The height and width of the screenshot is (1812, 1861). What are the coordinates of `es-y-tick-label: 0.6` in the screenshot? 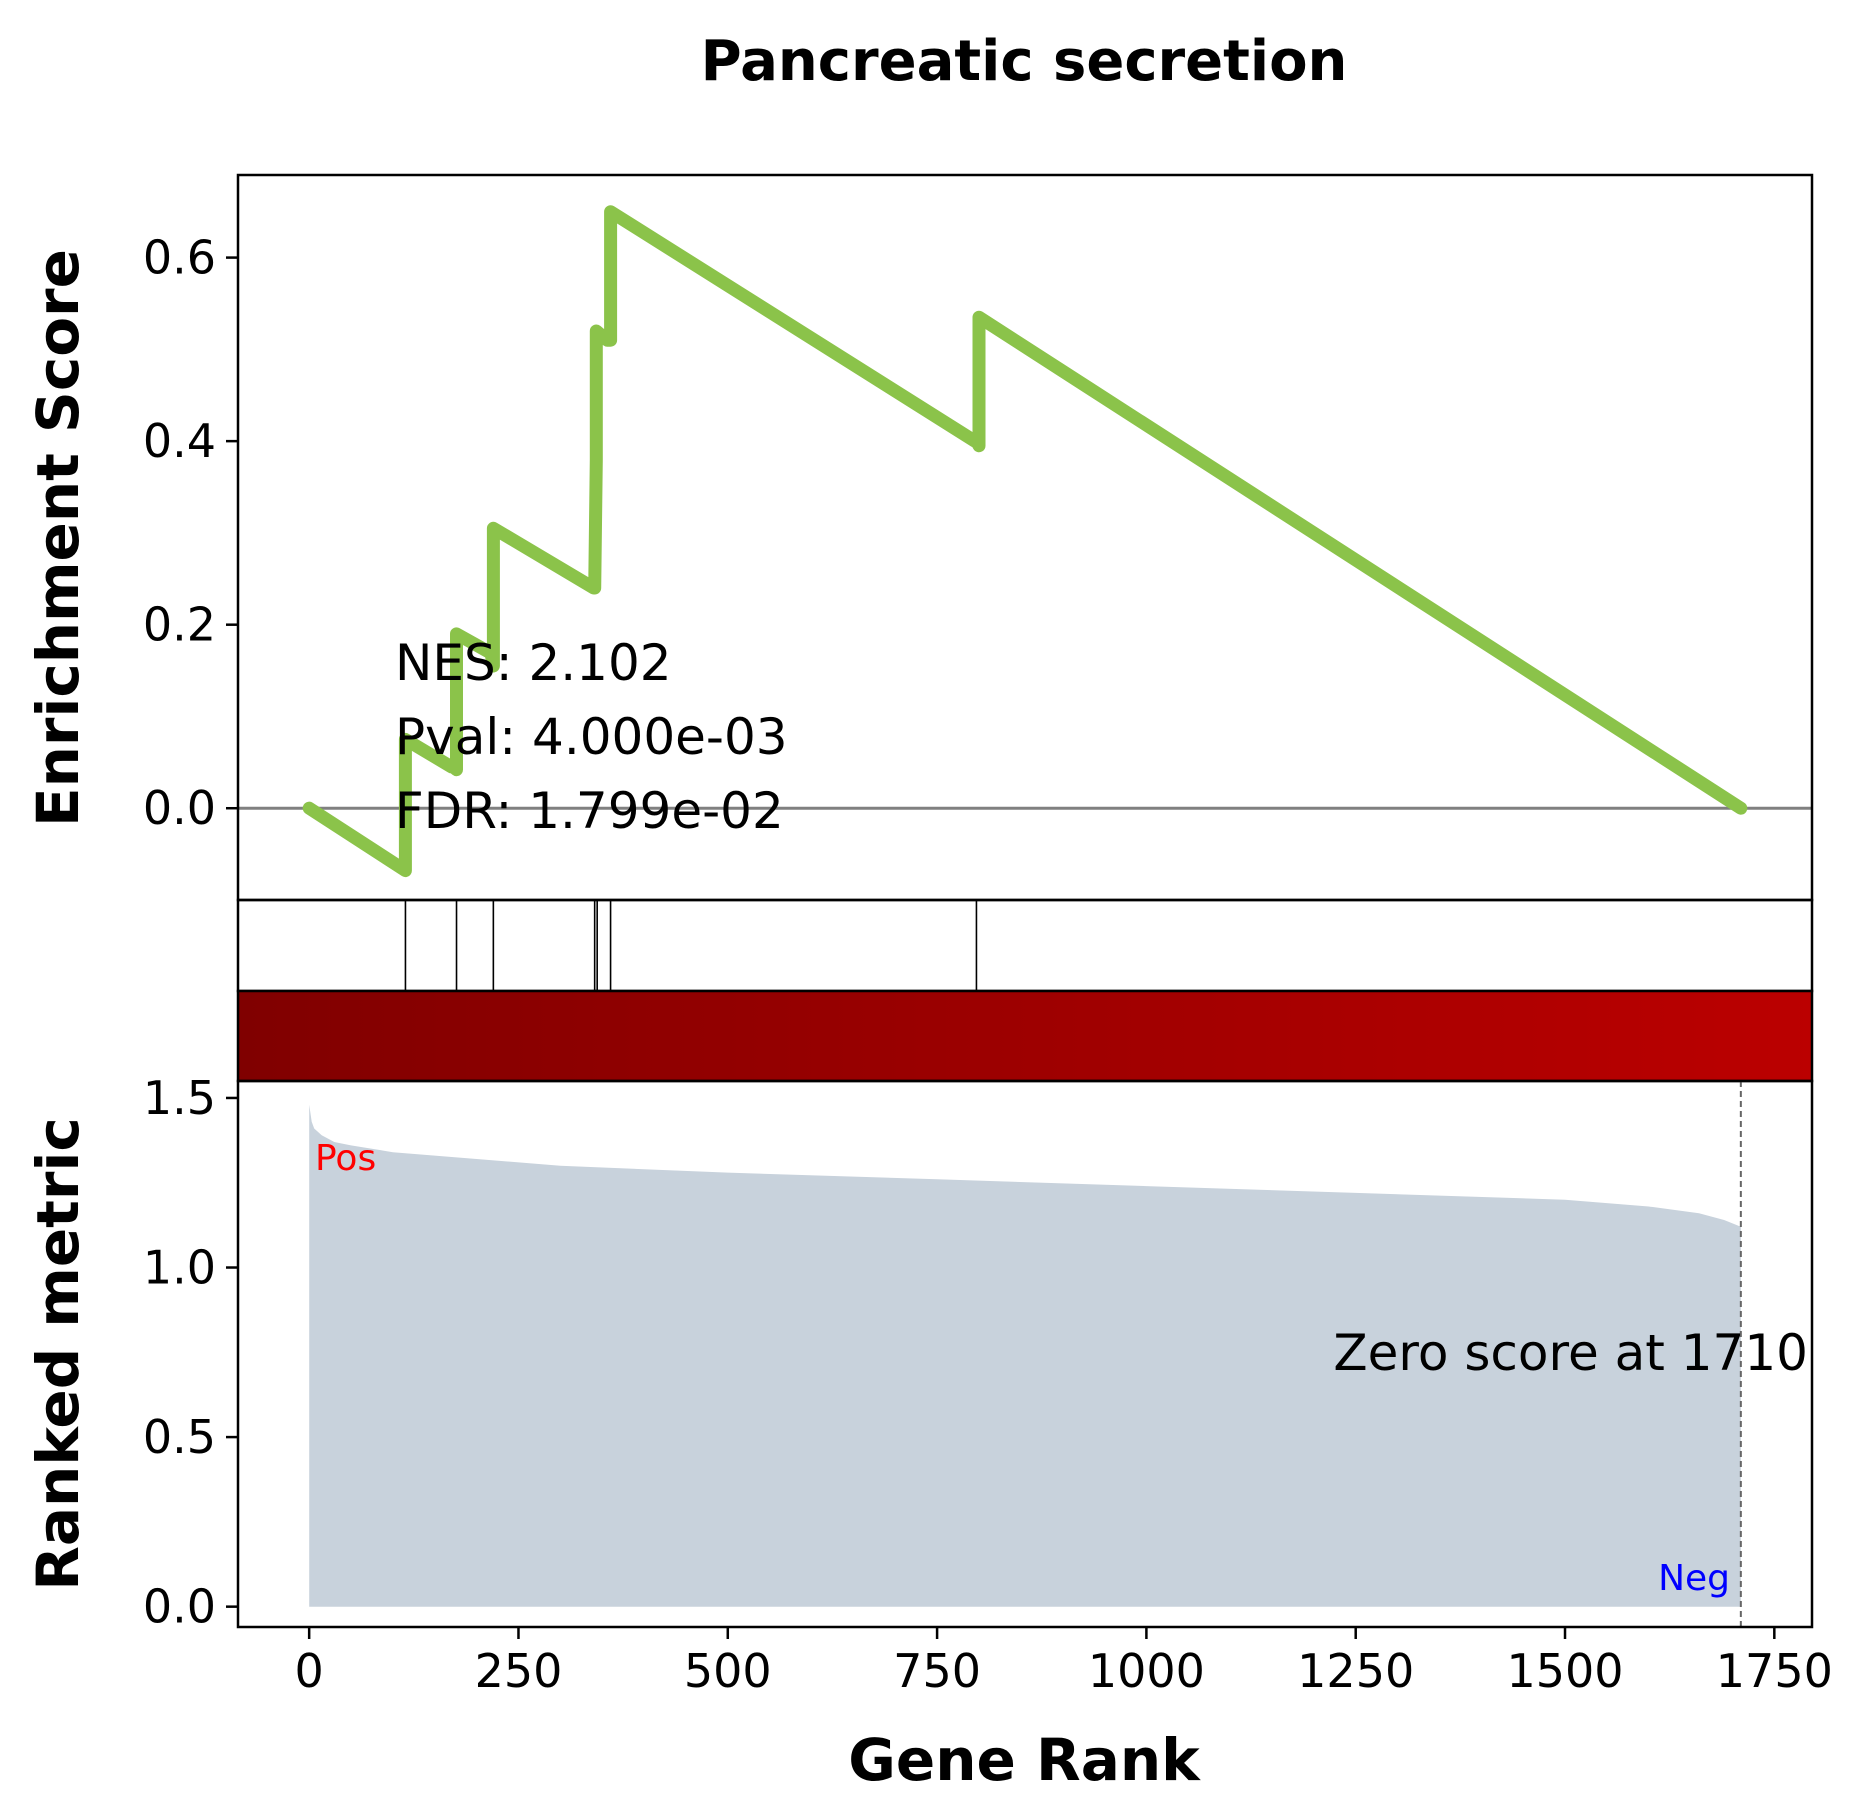 It's located at (179, 258).